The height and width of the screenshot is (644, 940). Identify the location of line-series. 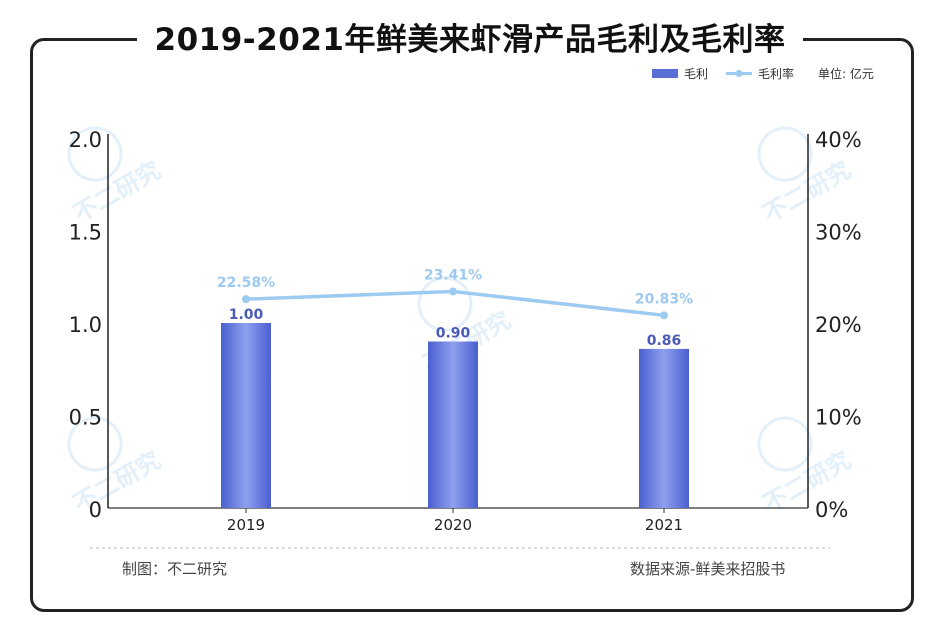
(455, 303).